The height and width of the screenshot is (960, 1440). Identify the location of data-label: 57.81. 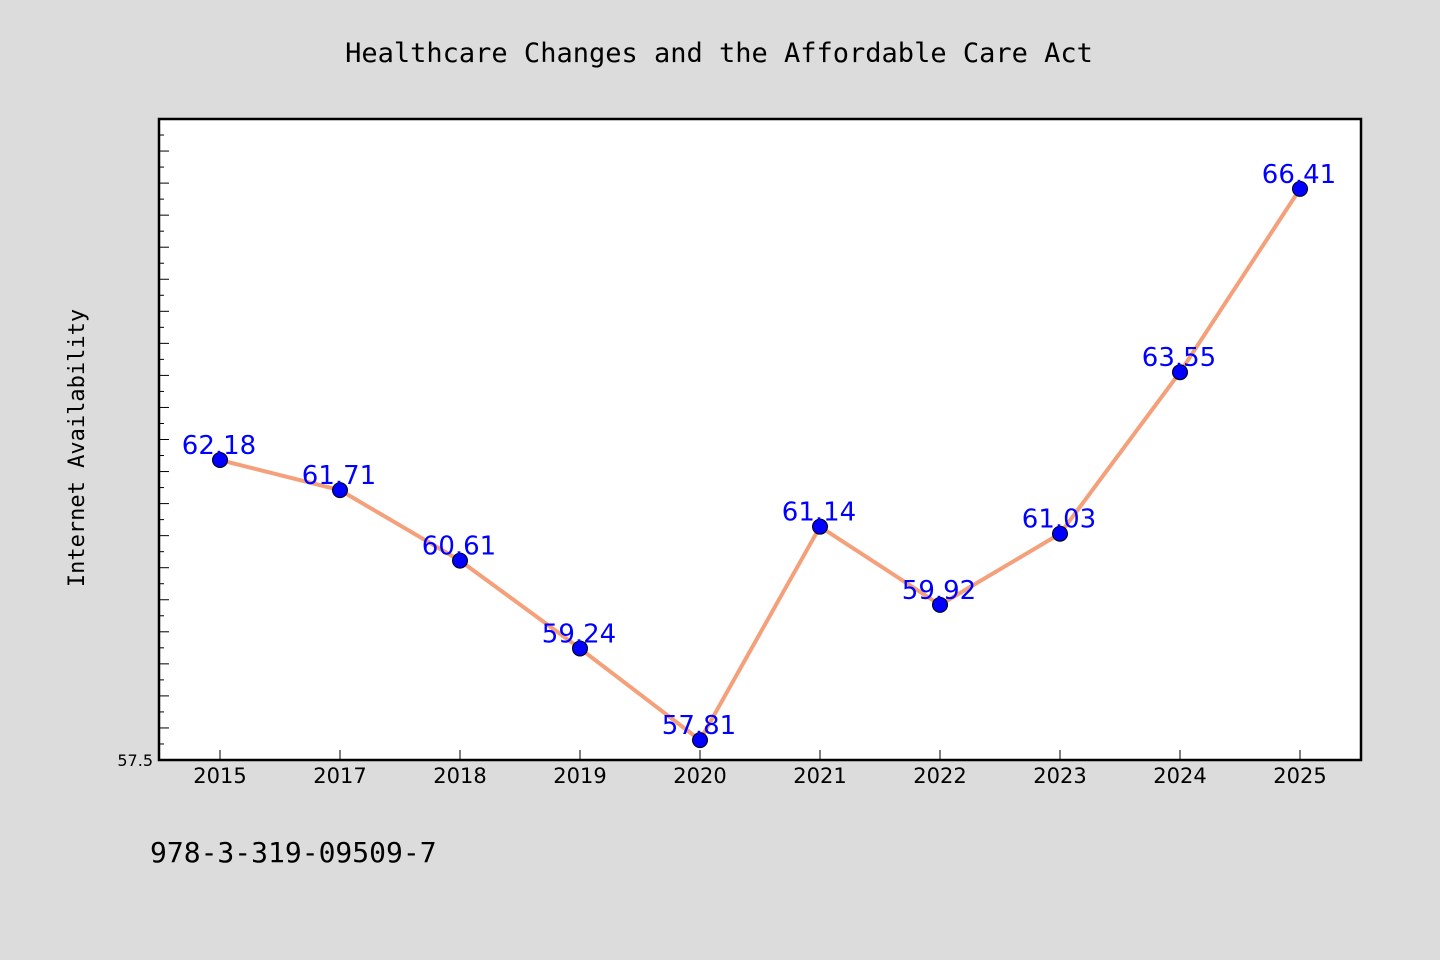
(699, 726).